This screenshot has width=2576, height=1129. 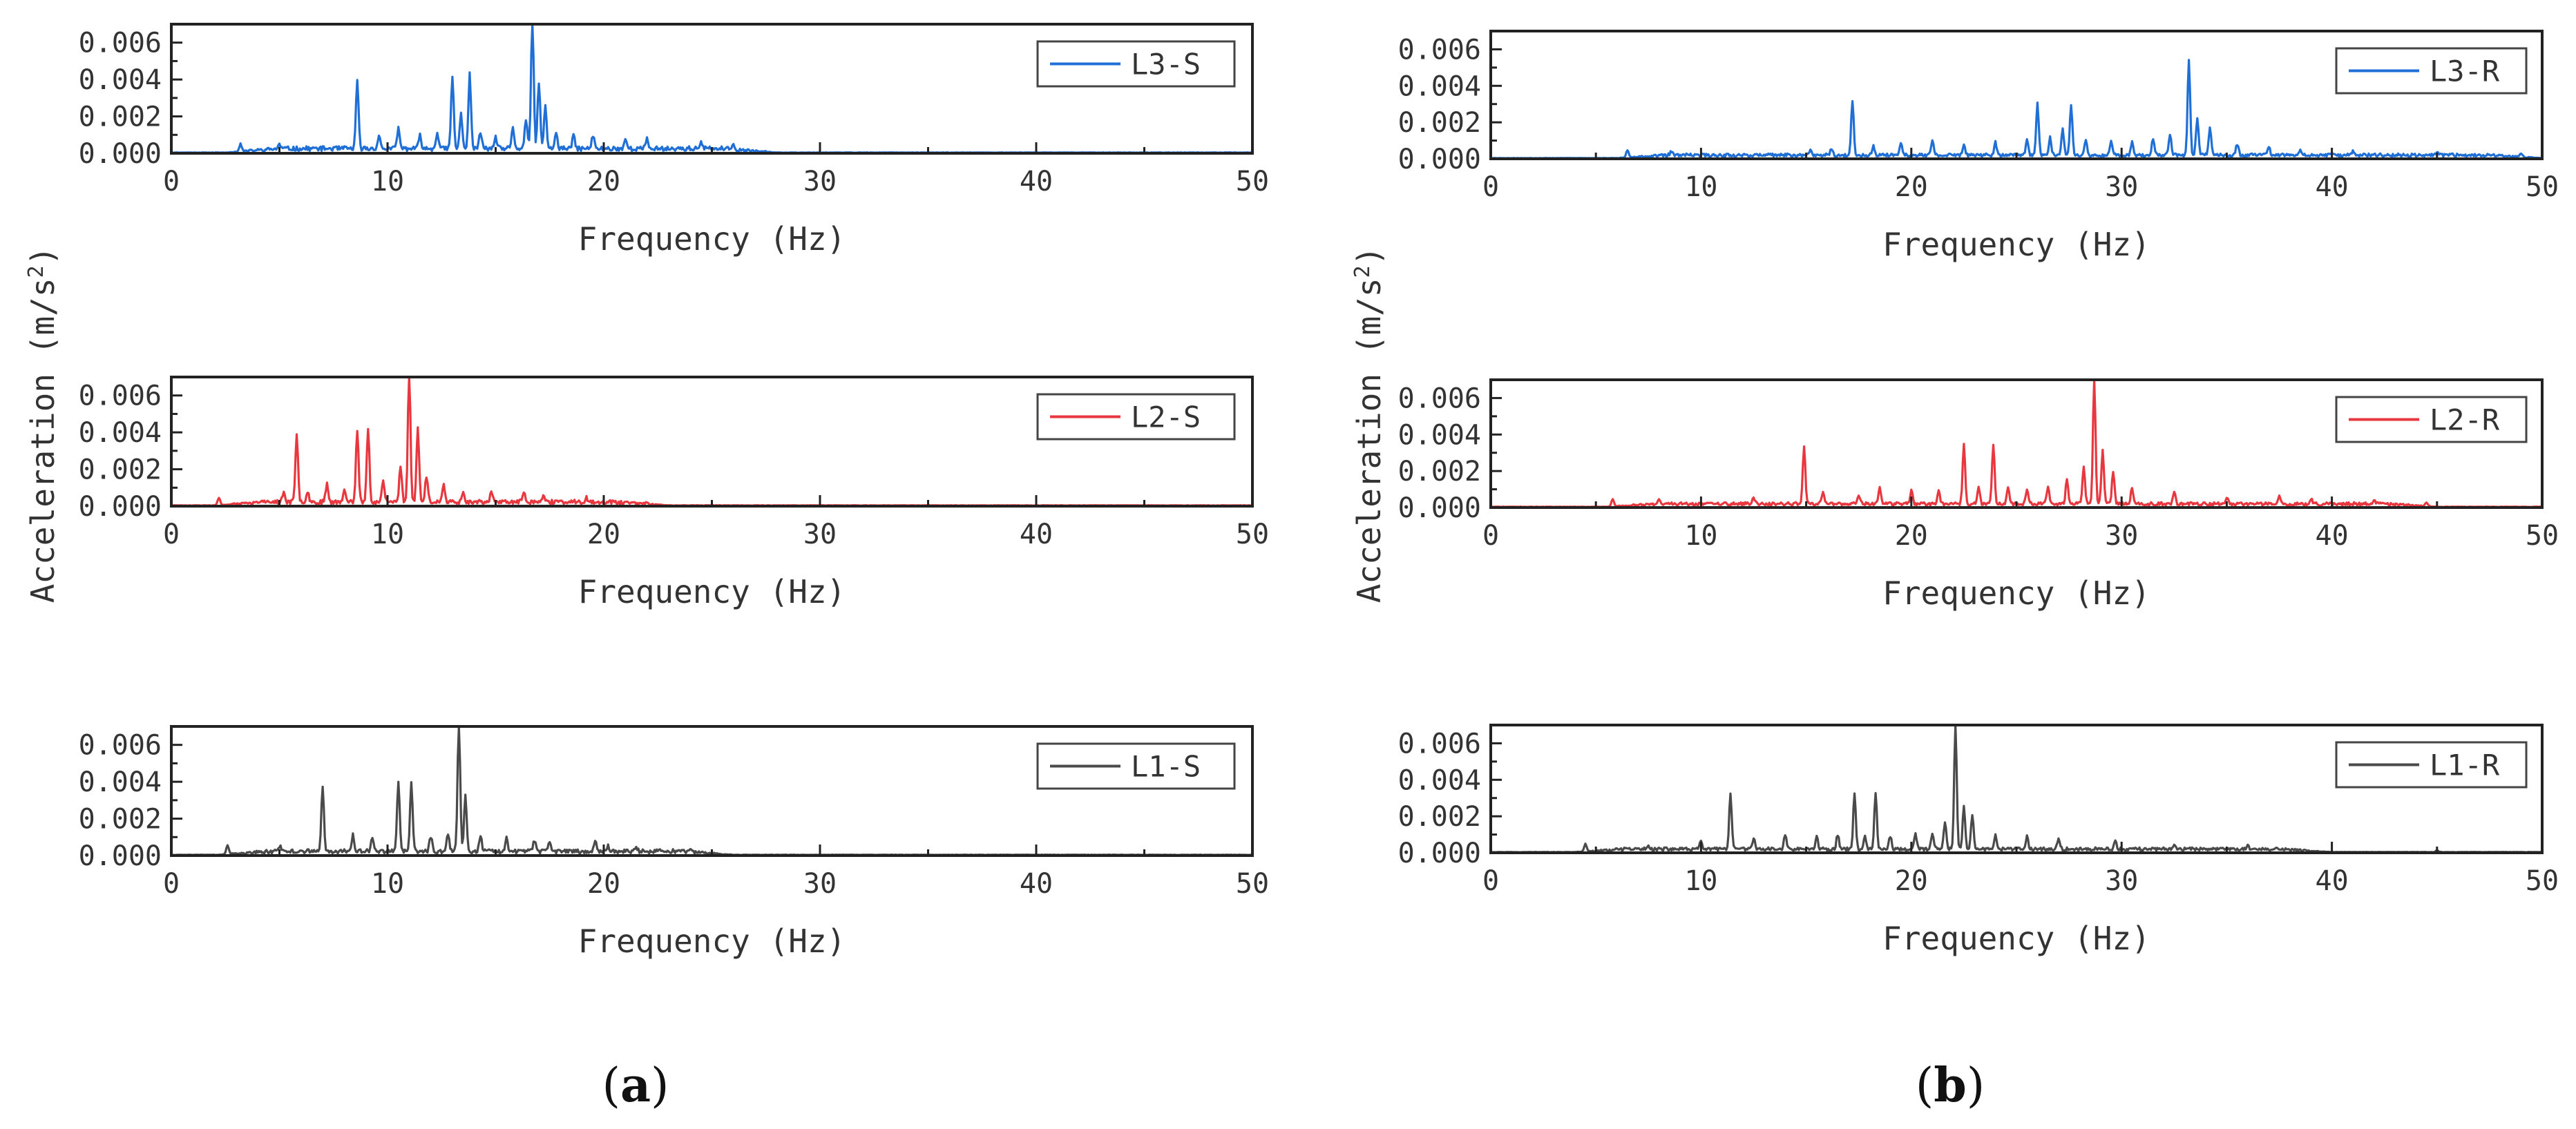 What do you see at coordinates (36, 271) in the screenshot?
I see `ylabel-sup-left: 2` at bounding box center [36, 271].